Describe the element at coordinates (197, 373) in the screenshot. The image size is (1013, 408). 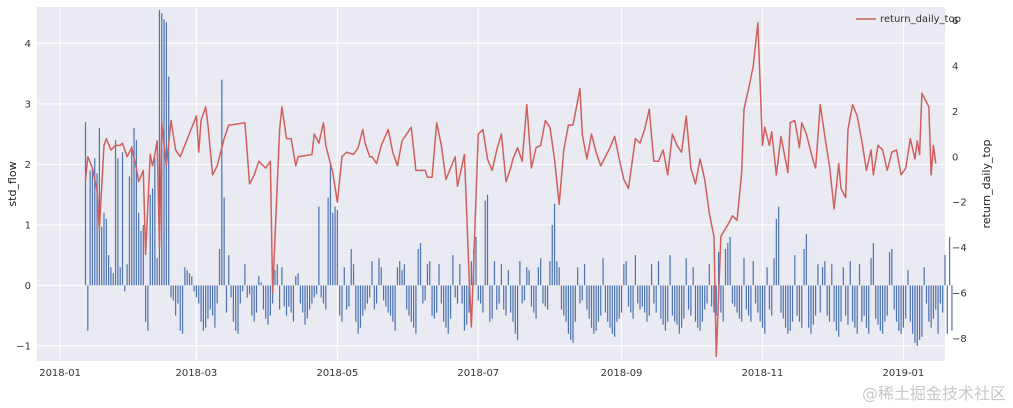
I see `x-tick-label: 2018-03` at that location.